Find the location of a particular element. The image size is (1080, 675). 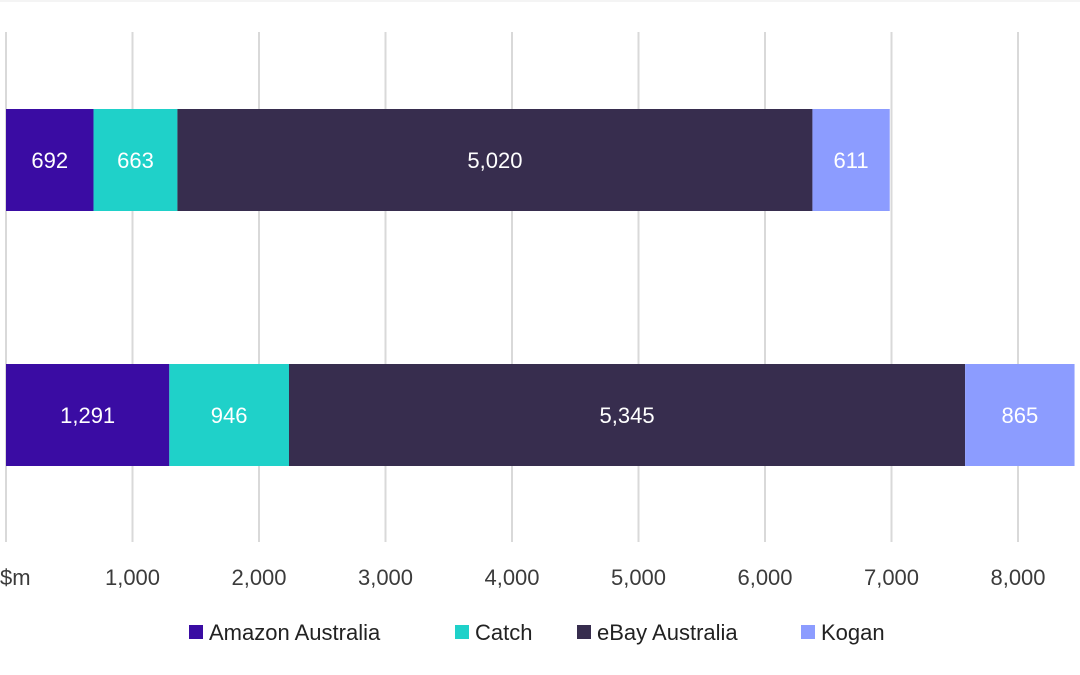

data-label: 1,291 is located at coordinates (87, 415).